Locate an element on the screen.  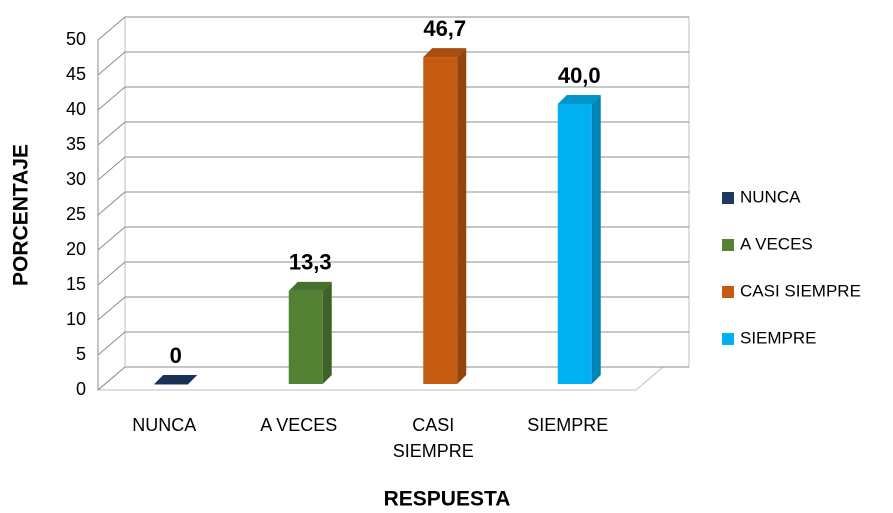
legend-label: A VECES is located at coordinates (776, 243).